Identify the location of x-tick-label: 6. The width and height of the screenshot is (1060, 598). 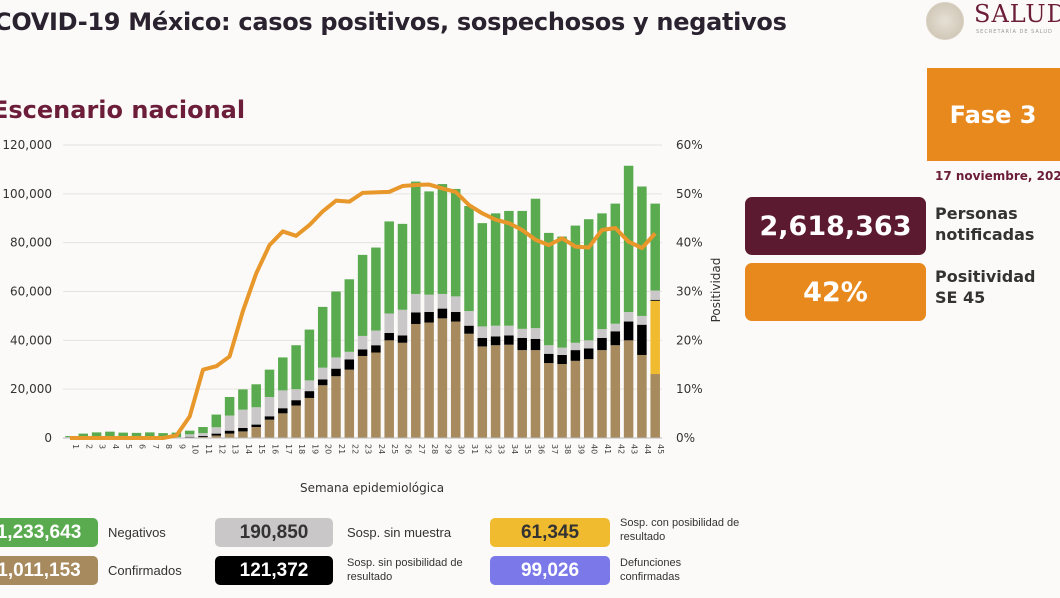
(142, 446).